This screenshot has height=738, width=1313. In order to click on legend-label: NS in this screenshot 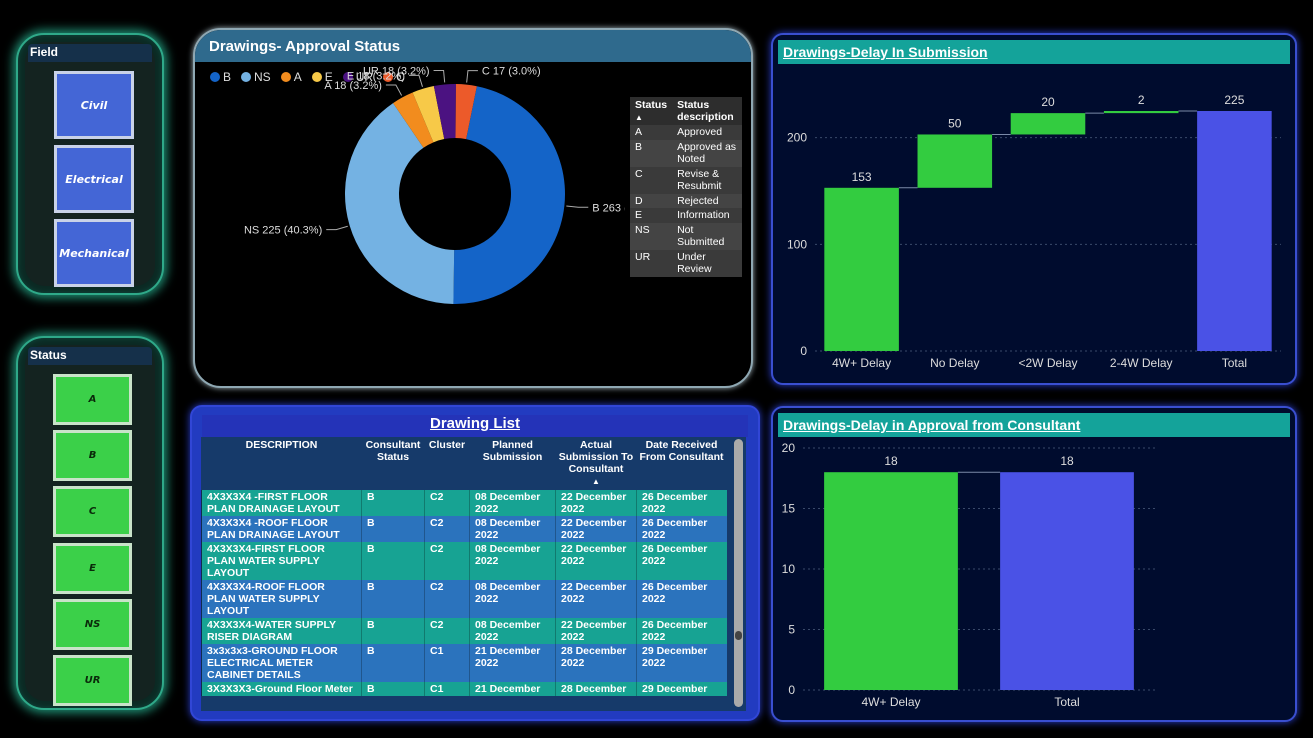, I will do `click(262, 77)`.